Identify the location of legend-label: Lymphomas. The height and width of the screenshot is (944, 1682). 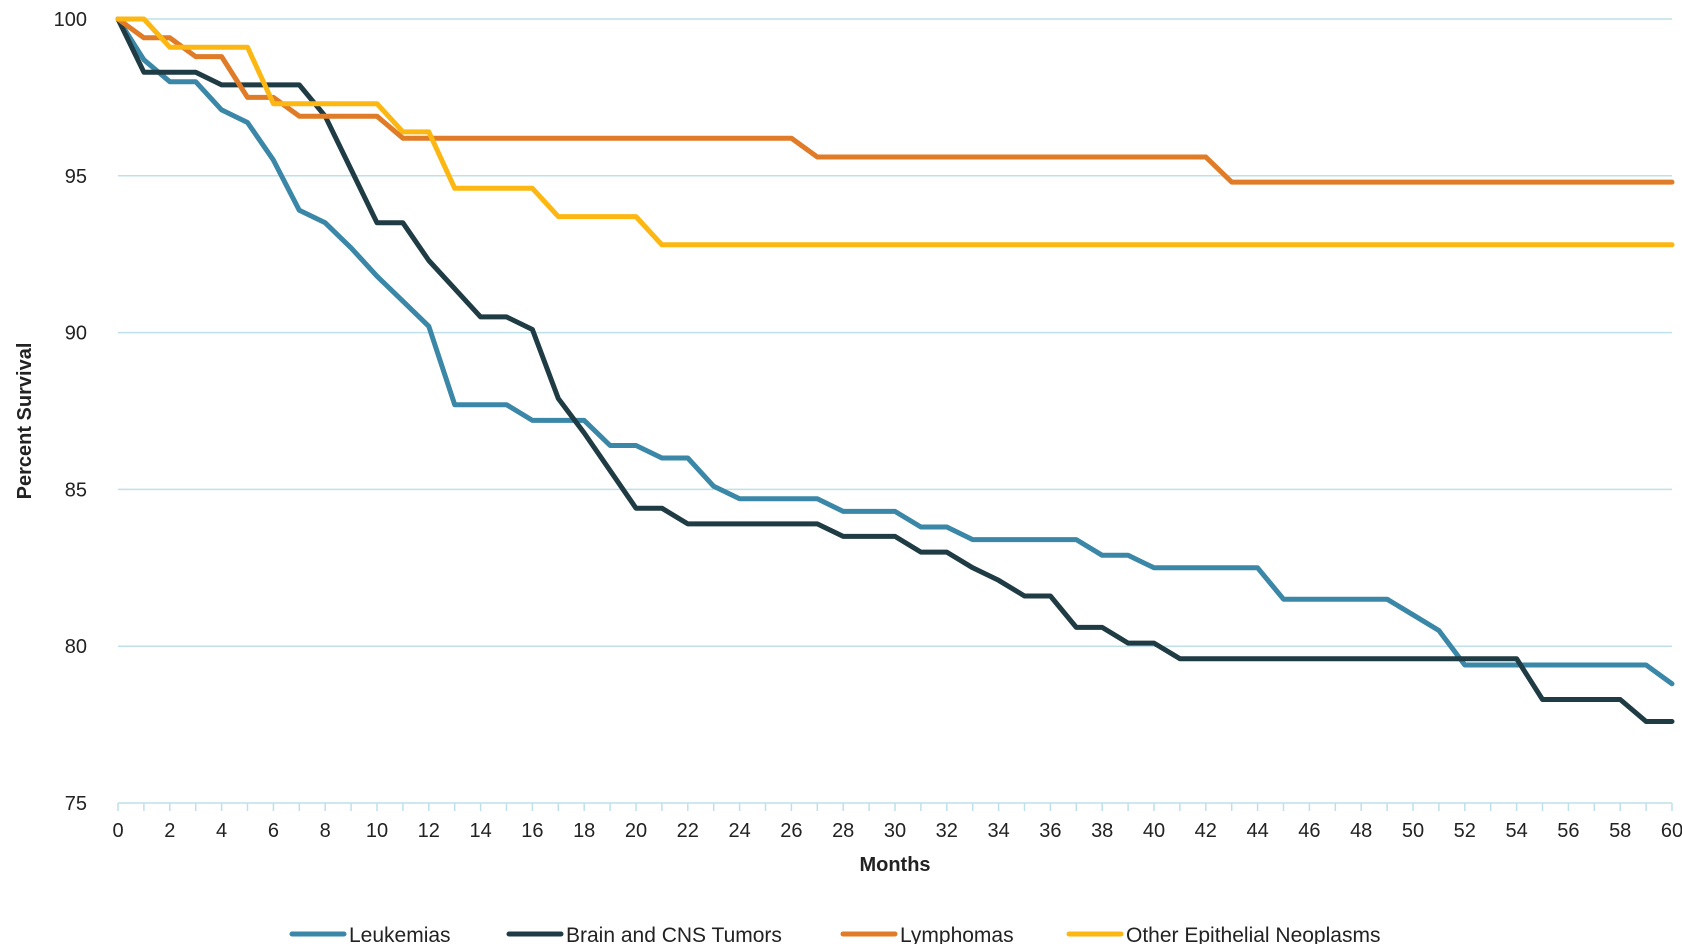
(957, 934).